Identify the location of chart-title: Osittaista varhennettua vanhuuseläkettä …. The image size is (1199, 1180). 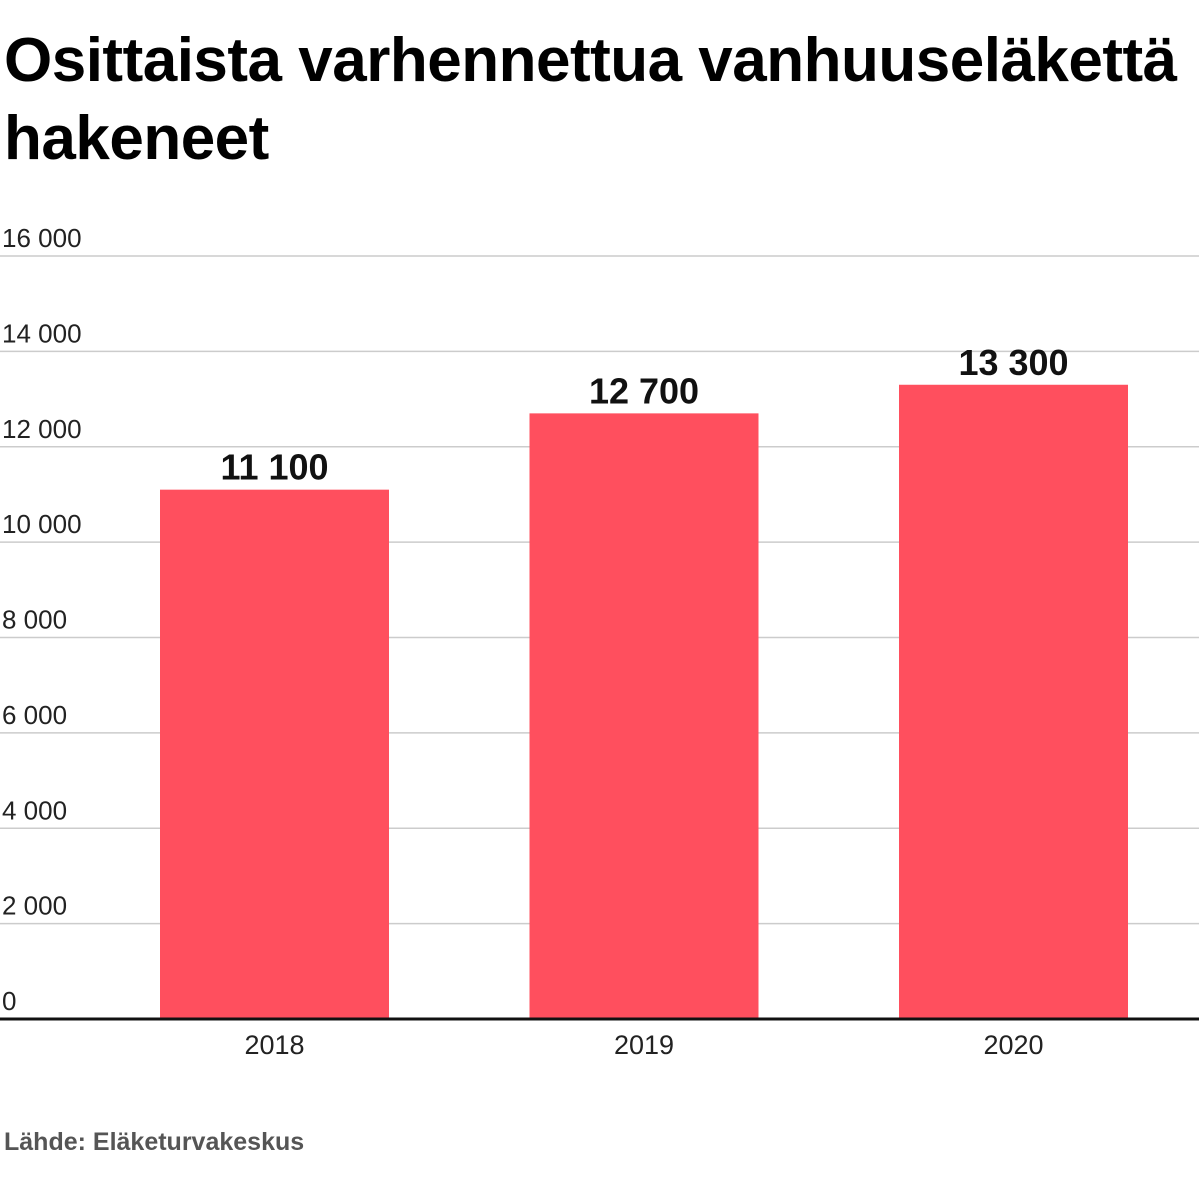
(590, 99).